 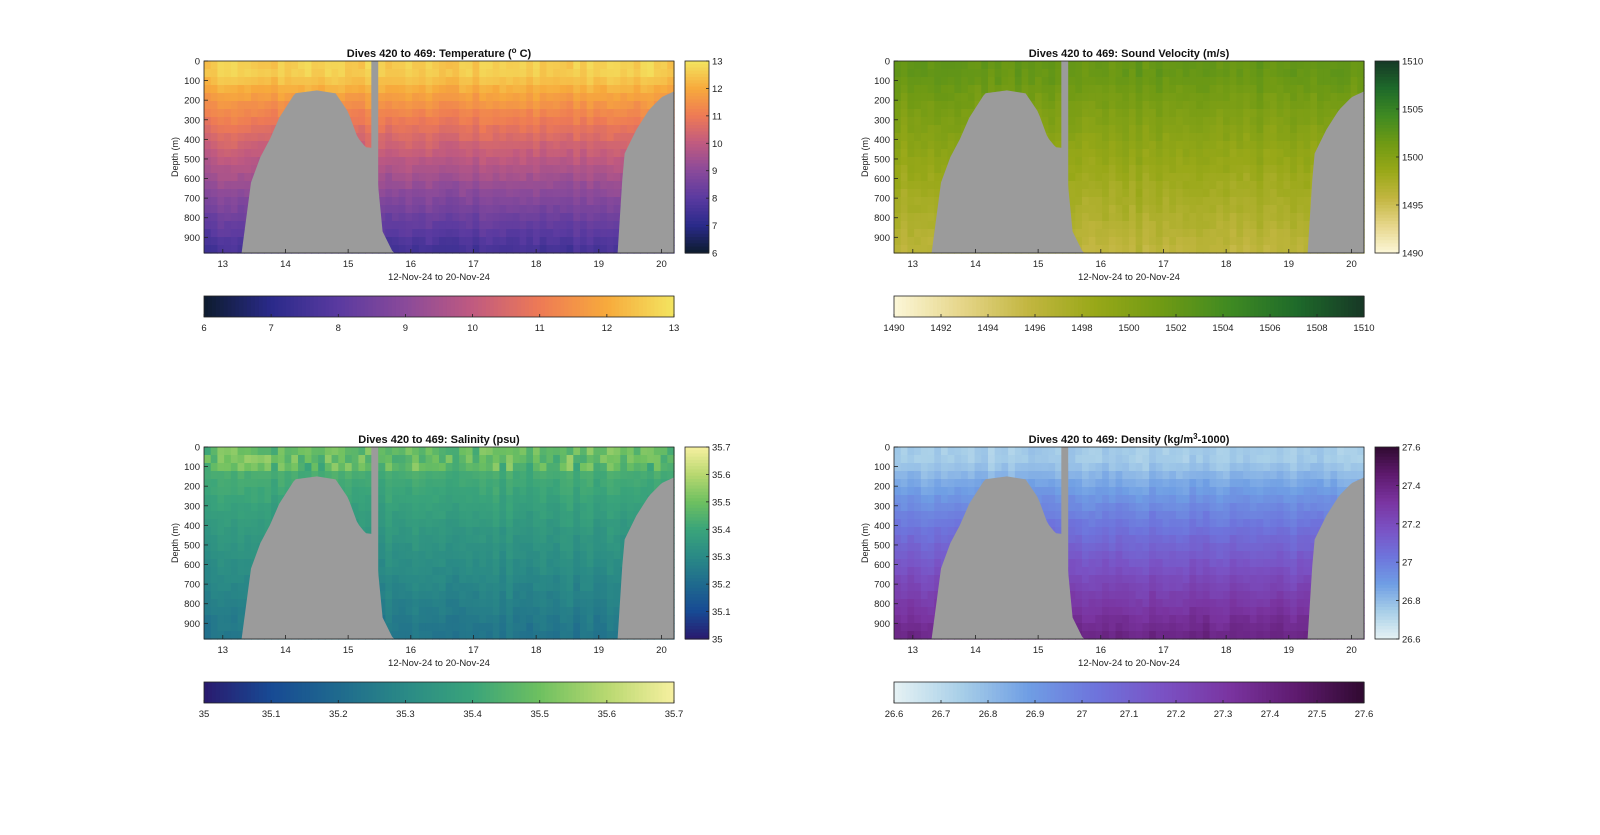 I want to click on y-tick-label: 600, so click(x=882, y=179).